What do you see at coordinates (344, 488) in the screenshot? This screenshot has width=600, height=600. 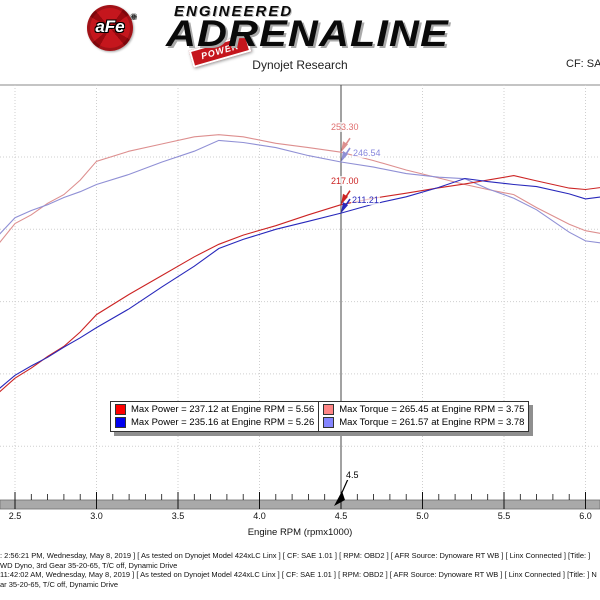 I see `cursor-axis-arrow-tail` at bounding box center [344, 488].